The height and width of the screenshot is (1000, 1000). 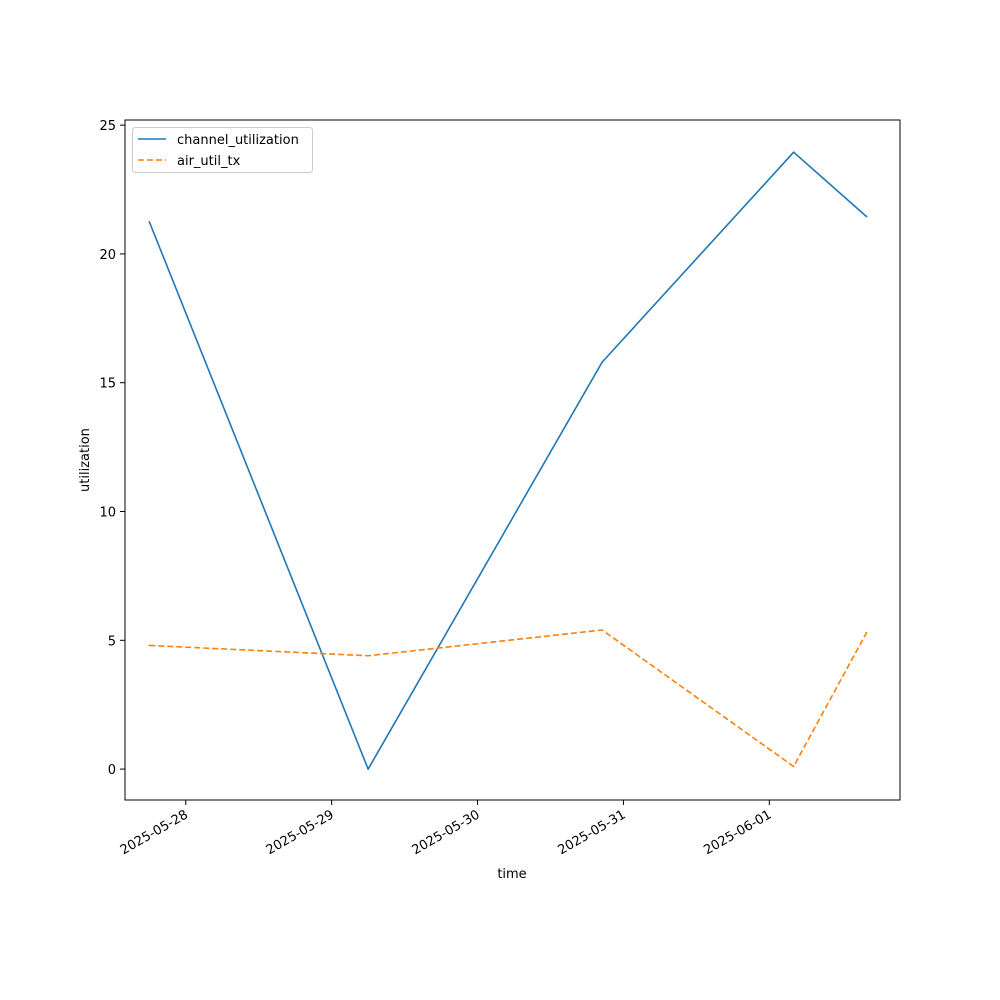 What do you see at coordinates (300, 832) in the screenshot?
I see `x-tick-label: 2025-05-29` at bounding box center [300, 832].